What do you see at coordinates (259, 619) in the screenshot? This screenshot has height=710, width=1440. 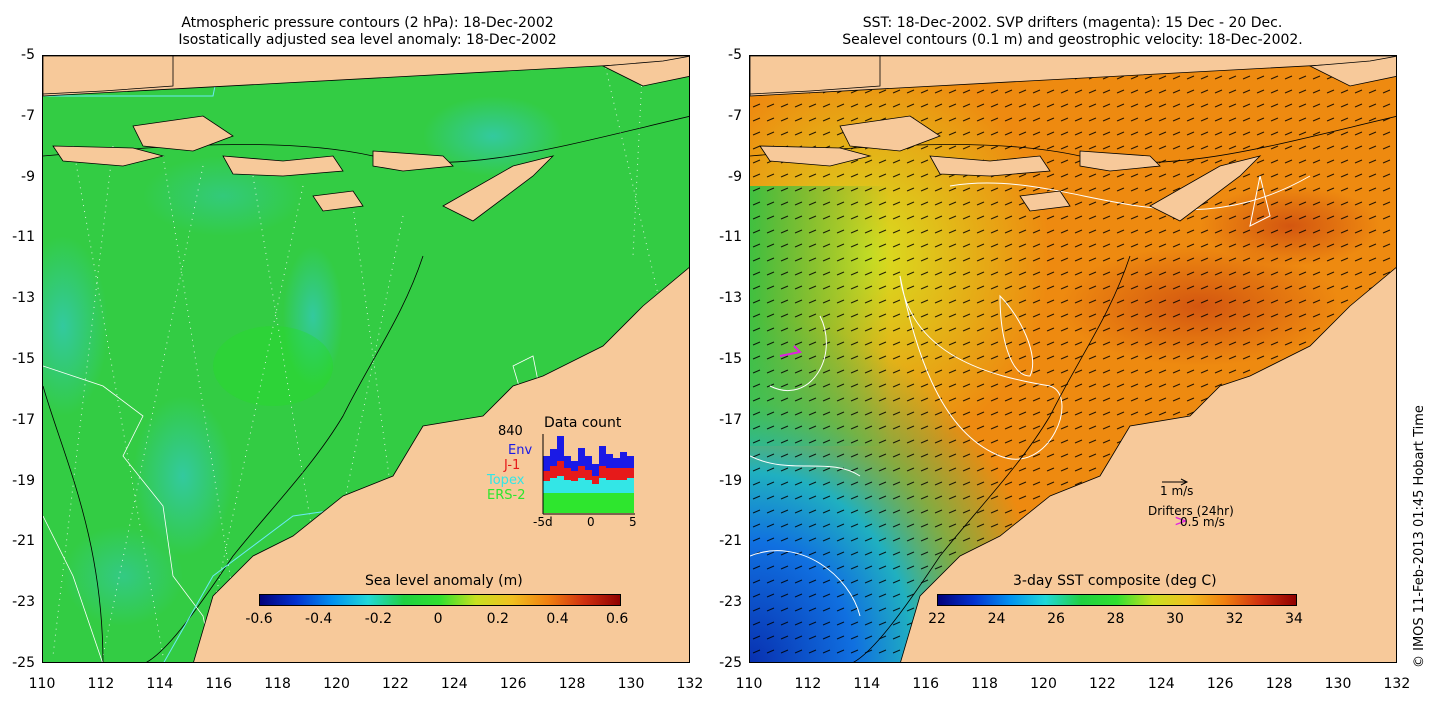 I see `colorbar-tick-label: -0.6` at bounding box center [259, 619].